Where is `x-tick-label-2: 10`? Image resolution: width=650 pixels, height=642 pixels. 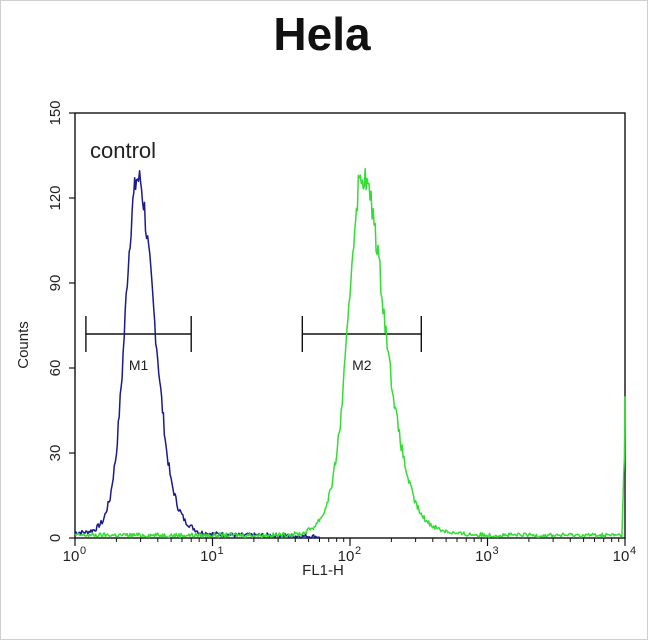 x-tick-label-2: 10 is located at coordinates (346, 556).